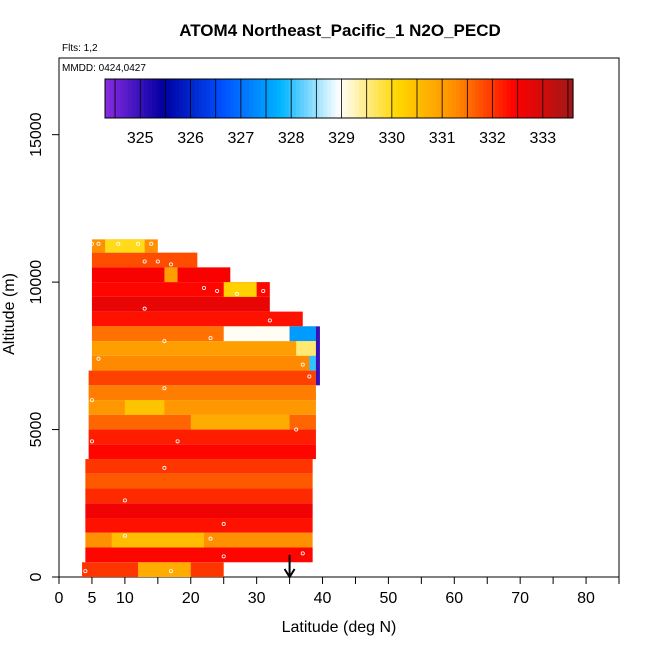  What do you see at coordinates (191, 598) in the screenshot?
I see `x-tick-label: 20` at bounding box center [191, 598].